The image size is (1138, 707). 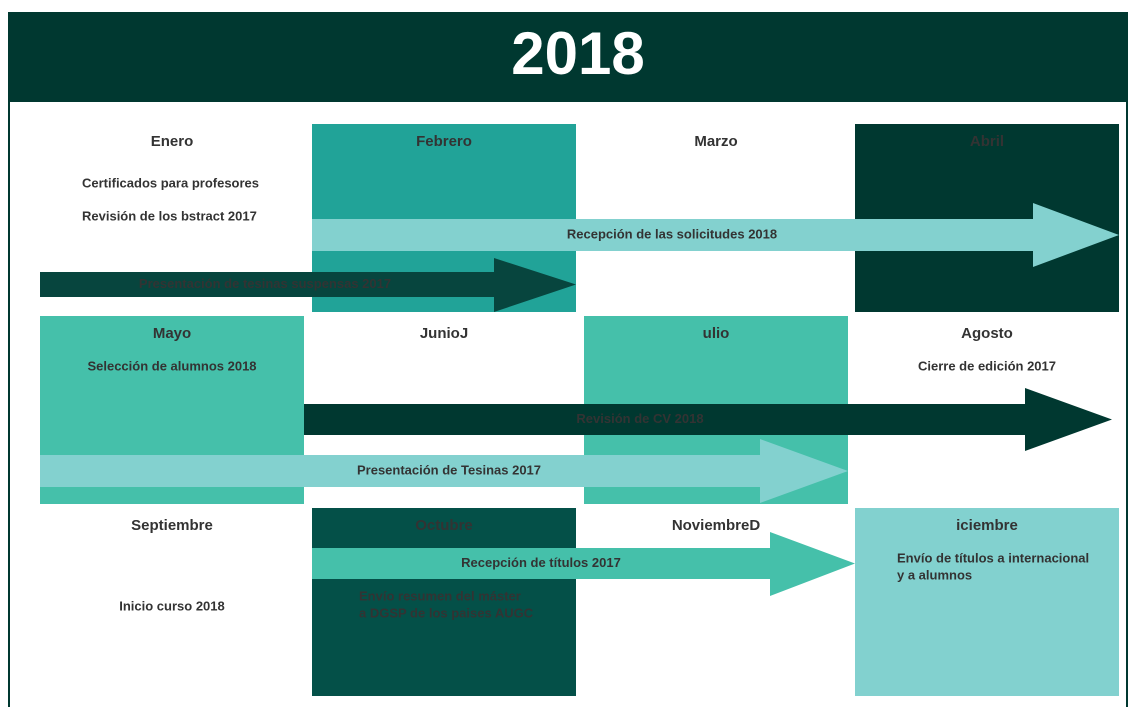 I want to click on note: Envío resumen del máster, so click(x=440, y=595).